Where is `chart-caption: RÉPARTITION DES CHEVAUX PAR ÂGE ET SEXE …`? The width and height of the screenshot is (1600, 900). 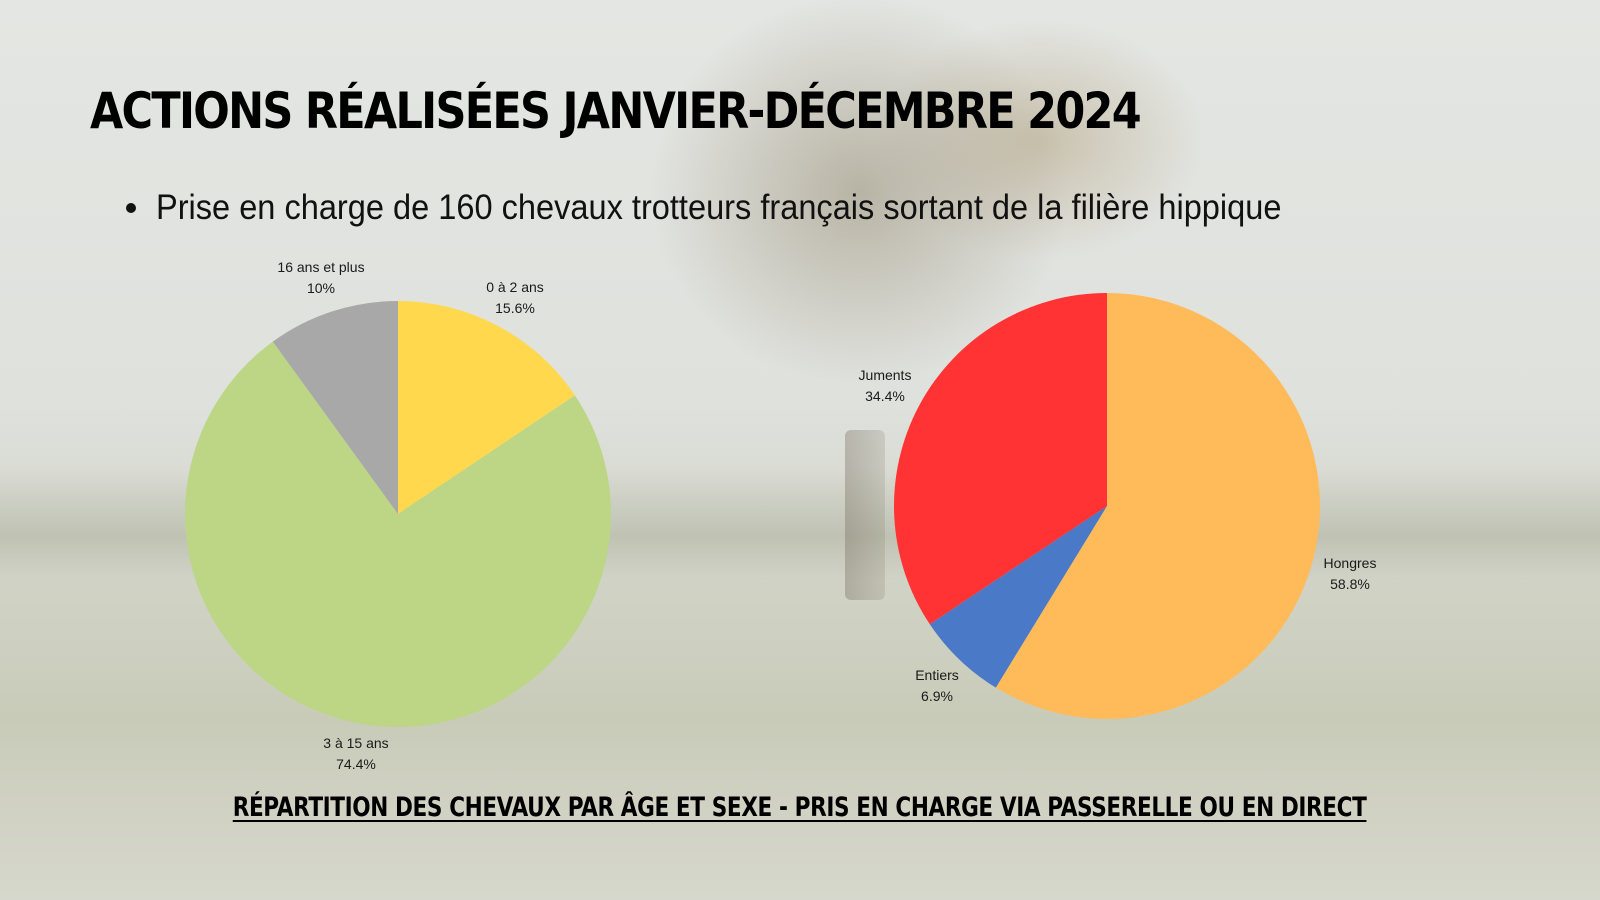
chart-caption: RÉPARTITION DES CHEVAUX PAR ÂGE ET SEXE … is located at coordinates (800, 807).